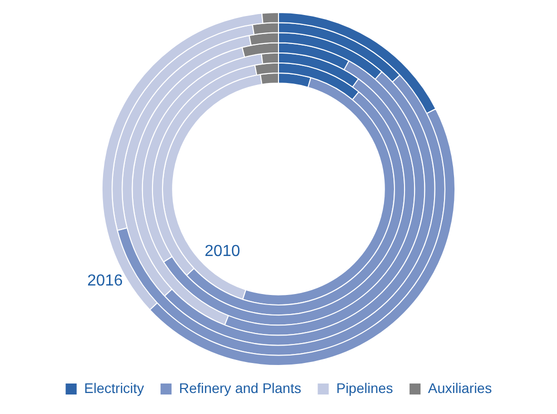 The image size is (557, 414). I want to click on legend-label: Refinery and Plants, so click(240, 388).